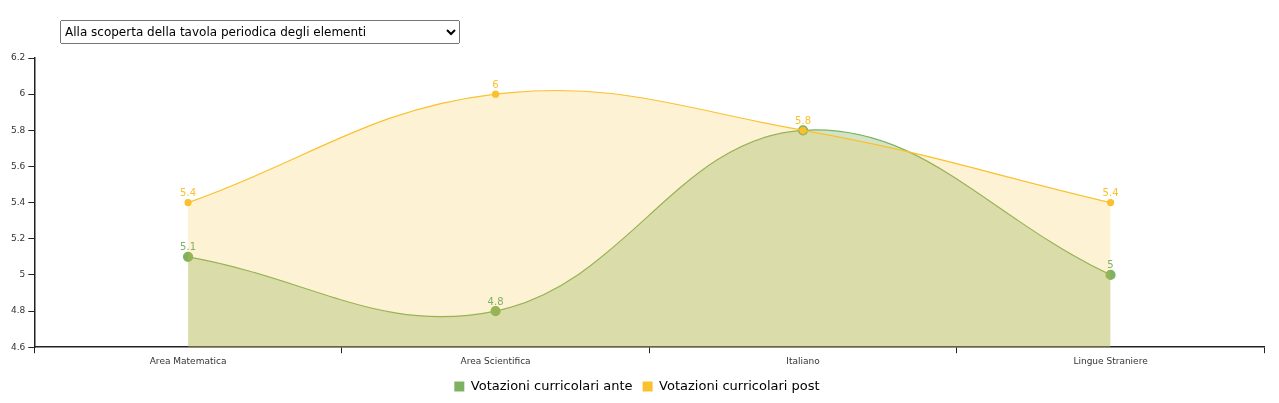  I want to click on data-label: 5.1, so click(188, 247).